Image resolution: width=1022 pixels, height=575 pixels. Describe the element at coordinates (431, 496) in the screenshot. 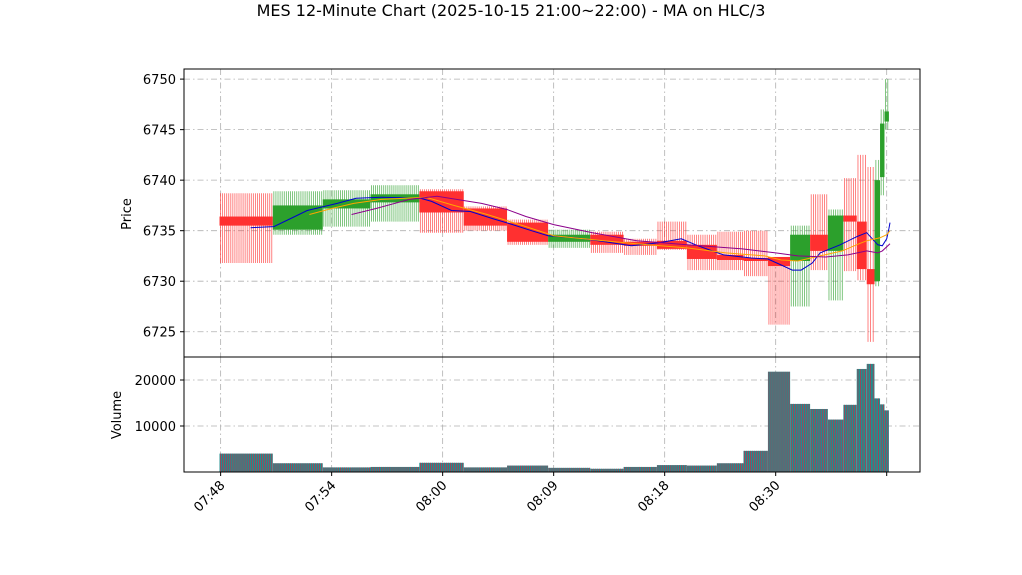

I see `x-tick-label-2: 08:00` at that location.